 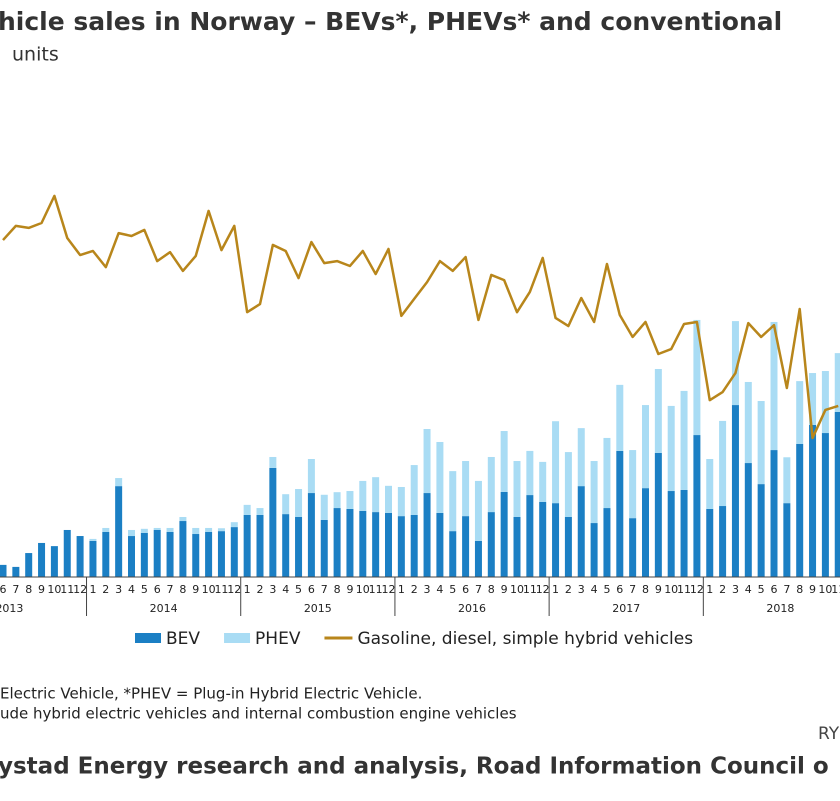 What do you see at coordinates (780, 608) in the screenshot?
I see `year-label: 2018` at bounding box center [780, 608].